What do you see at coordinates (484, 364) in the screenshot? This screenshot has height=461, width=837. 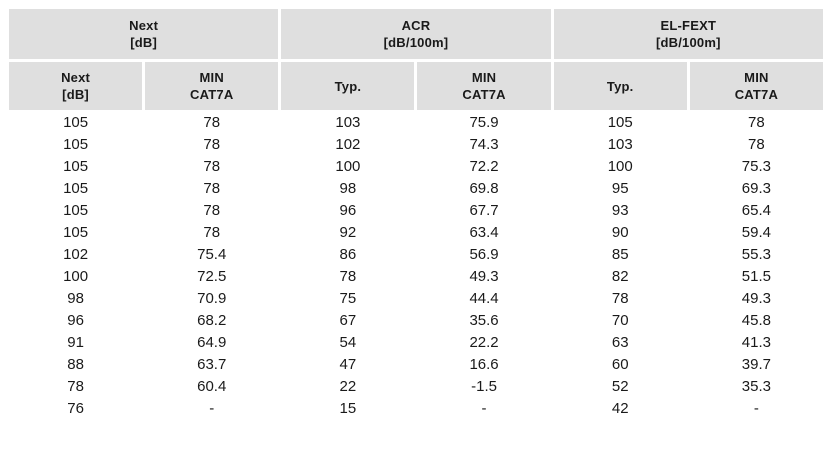 I see `table-cell: 16.6` at bounding box center [484, 364].